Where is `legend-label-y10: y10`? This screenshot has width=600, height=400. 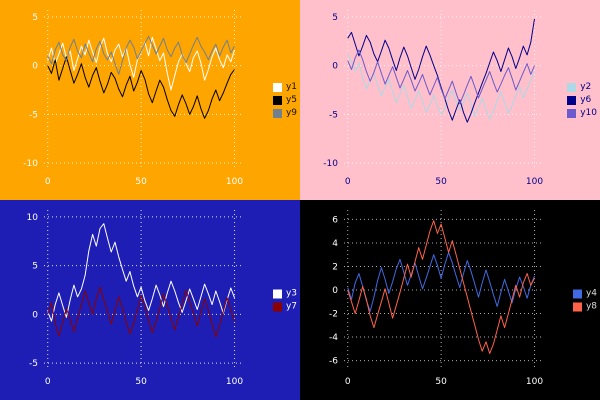
legend-label-y10: y10 is located at coordinates (588, 113).